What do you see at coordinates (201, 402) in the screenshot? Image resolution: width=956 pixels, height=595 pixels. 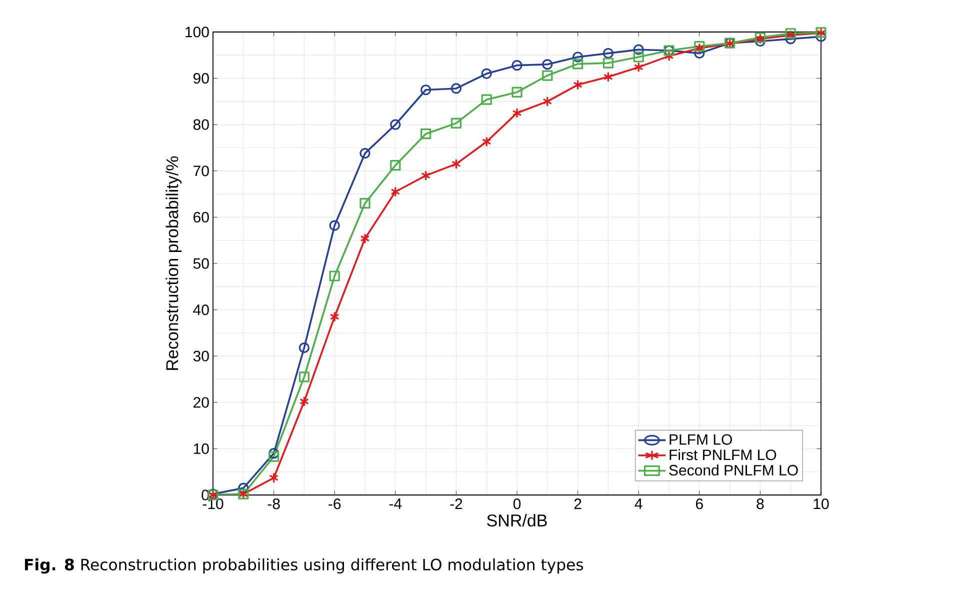 I see `y-tick-label: 20` at bounding box center [201, 402].